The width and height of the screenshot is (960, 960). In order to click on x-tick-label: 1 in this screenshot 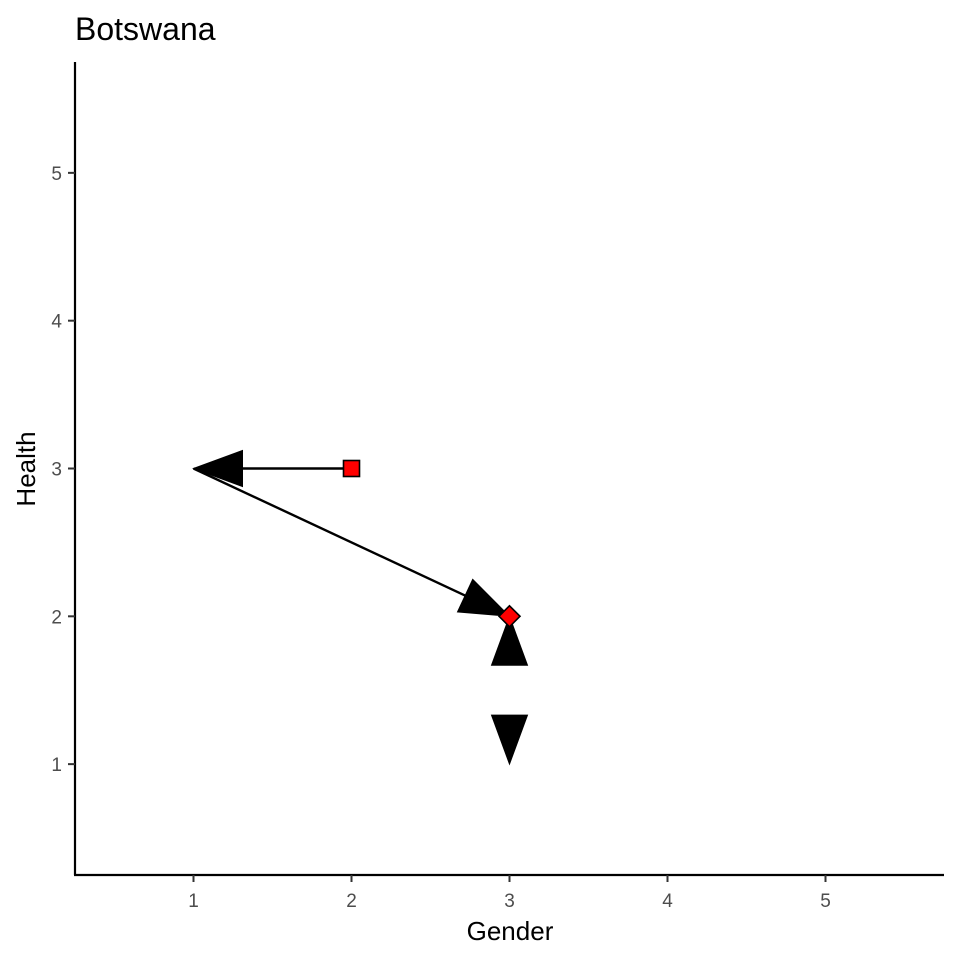, I will do `click(193, 901)`.